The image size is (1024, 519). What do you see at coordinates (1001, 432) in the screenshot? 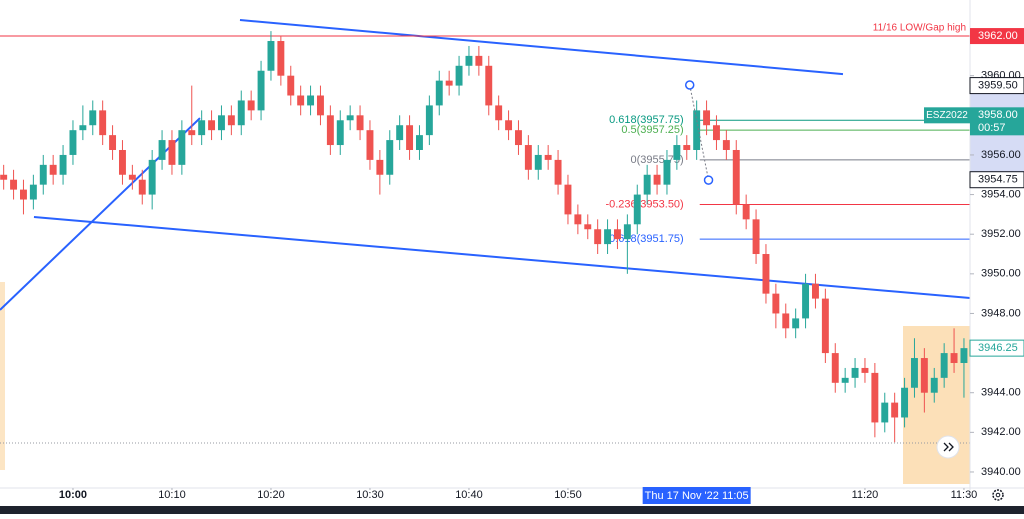
I see `y-tick-label: 3942.00` at bounding box center [1001, 432].